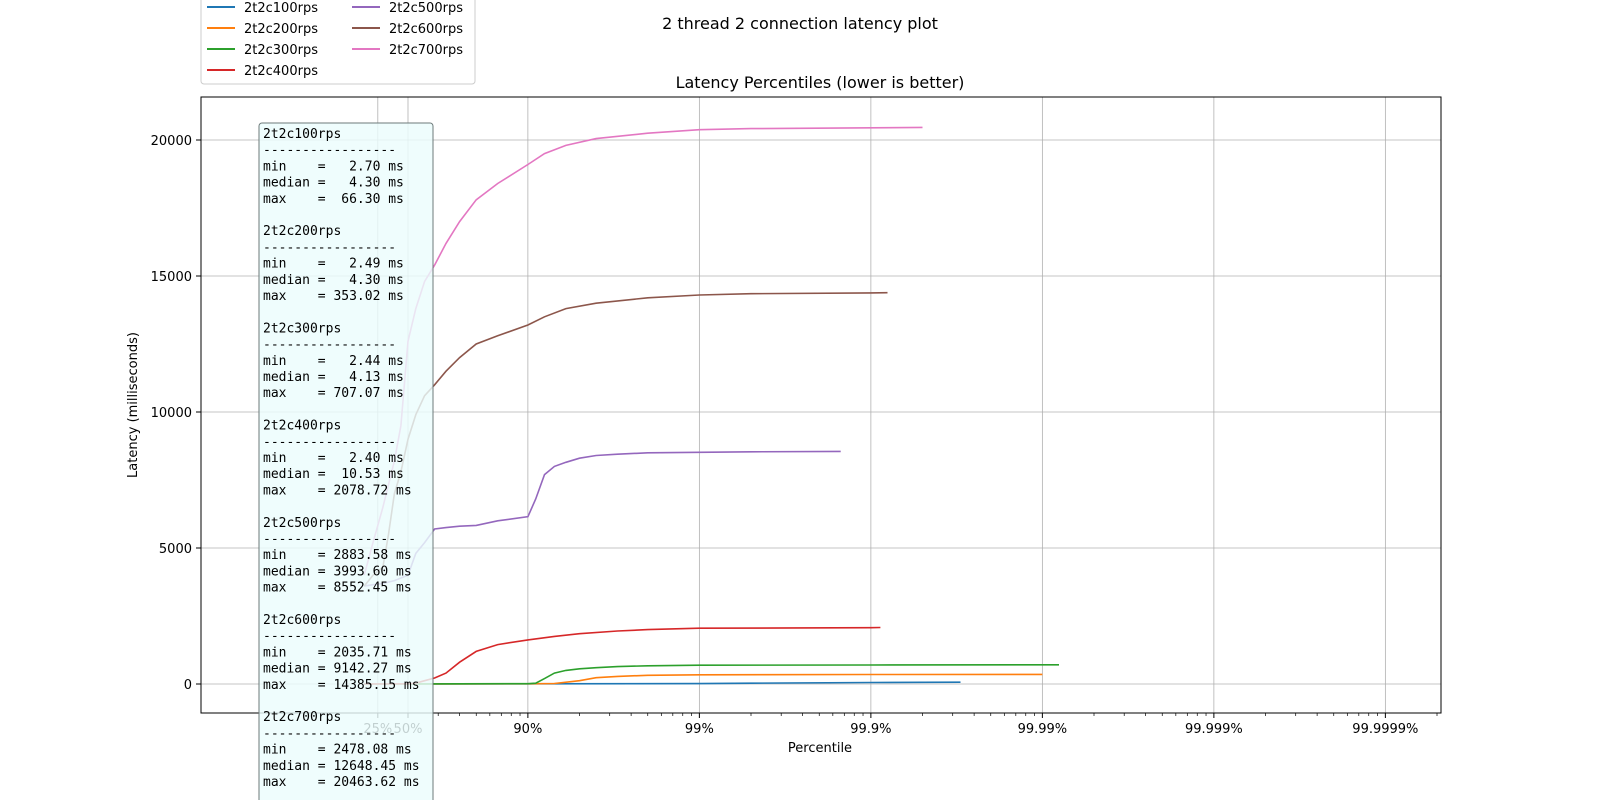  Describe the element at coordinates (337, 571) in the screenshot. I see `stats-median: median = 3993.60 ms` at that location.